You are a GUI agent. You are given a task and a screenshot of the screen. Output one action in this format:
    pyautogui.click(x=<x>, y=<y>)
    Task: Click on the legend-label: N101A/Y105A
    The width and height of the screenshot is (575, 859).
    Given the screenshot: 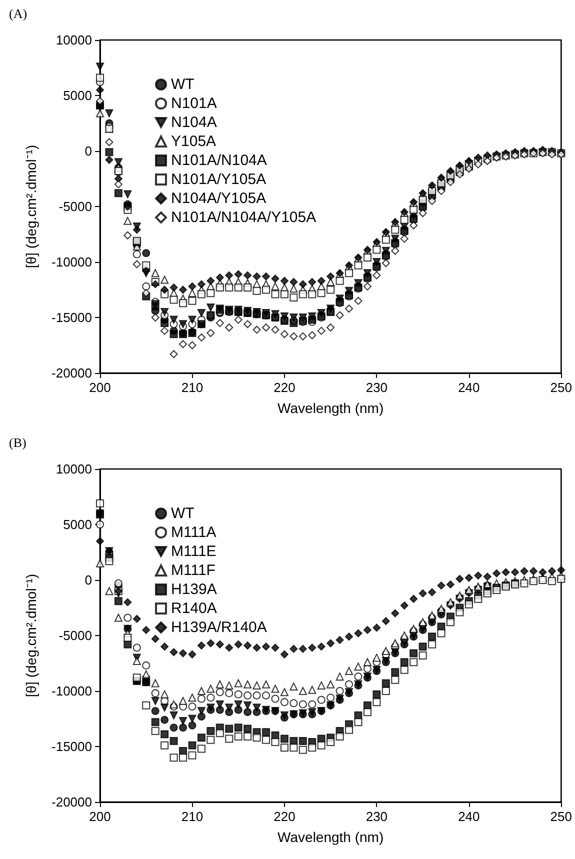 What is the action you would take?
    pyautogui.click(x=218, y=179)
    